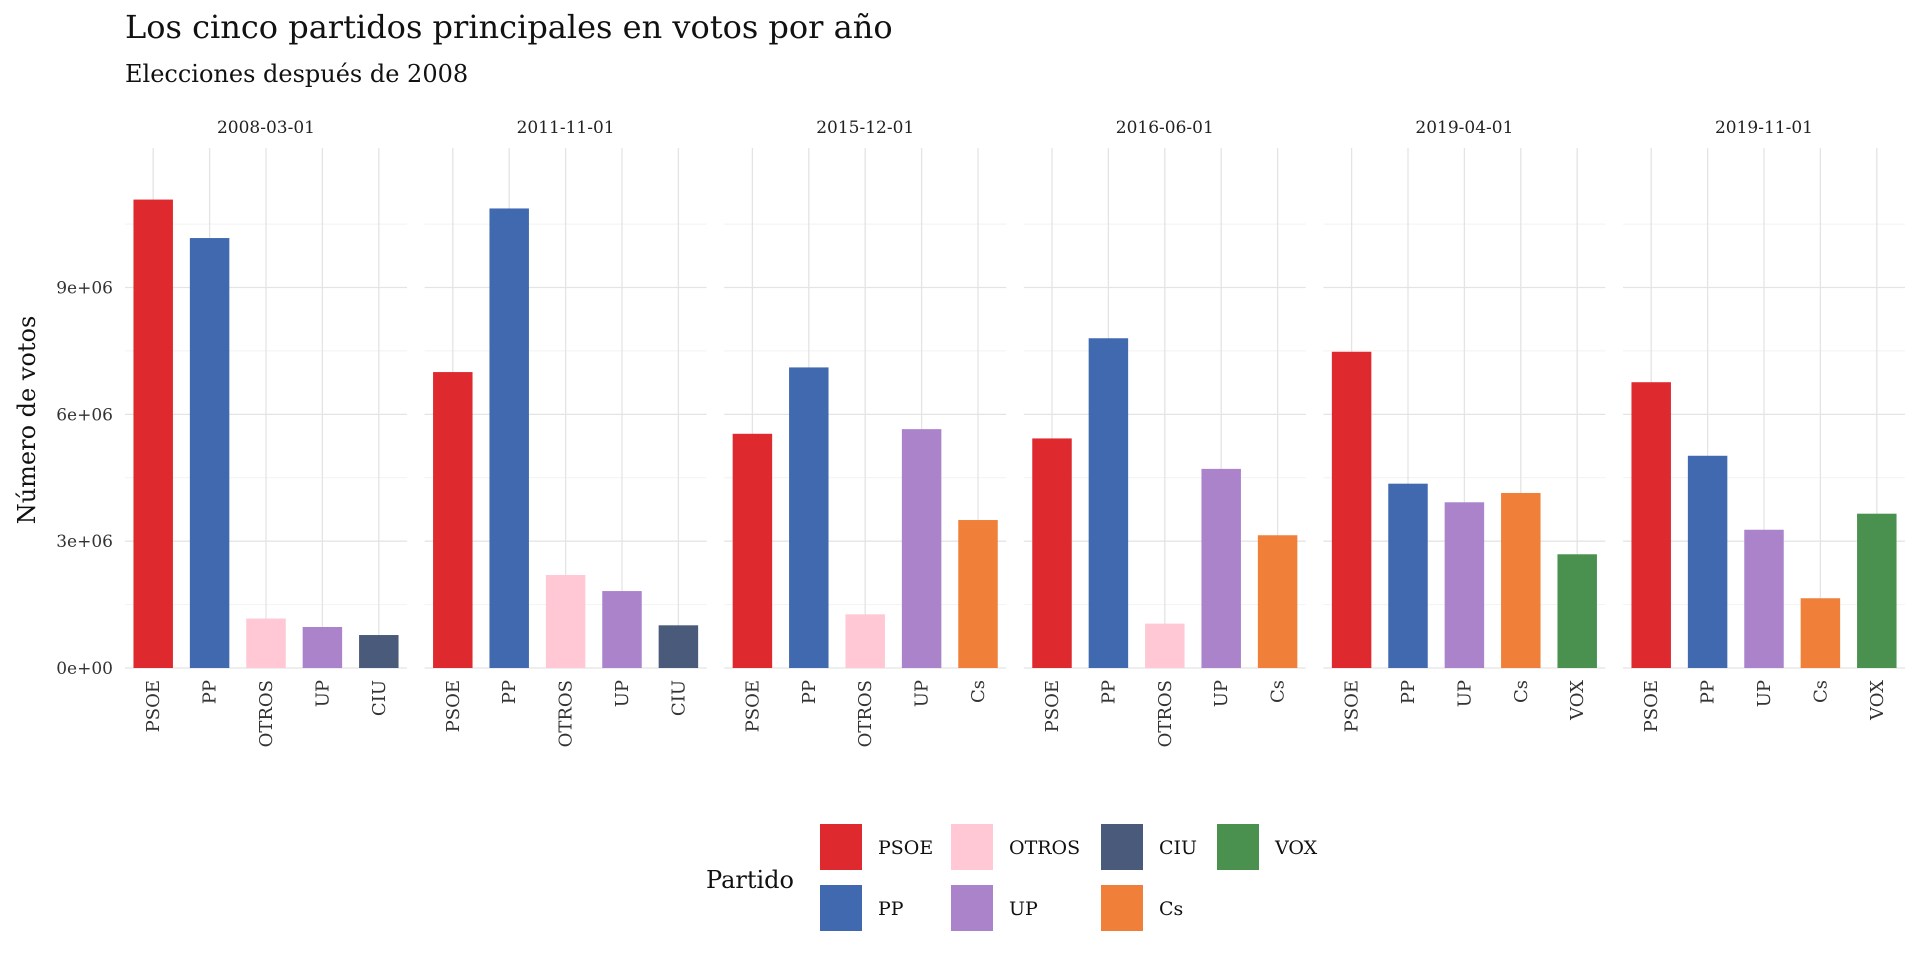 The image size is (1920, 960). I want to click on legend-key-vox, so click(1238, 847).